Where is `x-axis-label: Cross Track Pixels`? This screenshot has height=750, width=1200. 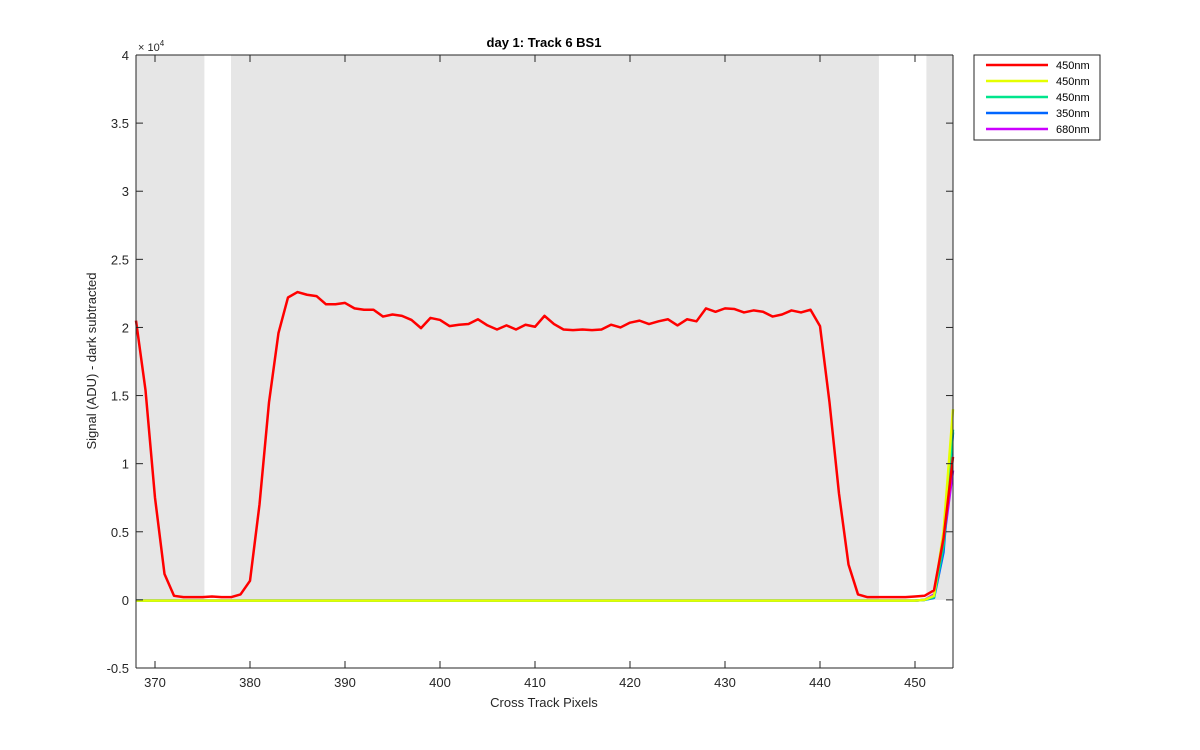
x-axis-label: Cross Track Pixels is located at coordinates (544, 702).